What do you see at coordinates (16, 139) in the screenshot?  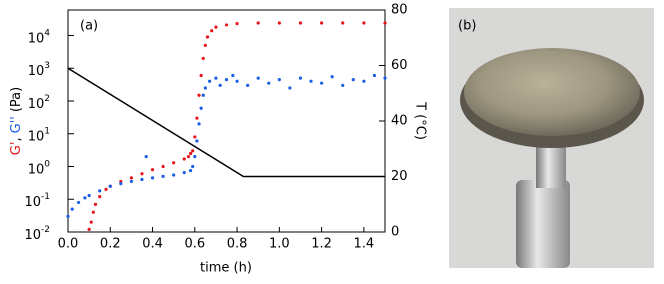 I see `y-label-sep: ,` at bounding box center [16, 139].